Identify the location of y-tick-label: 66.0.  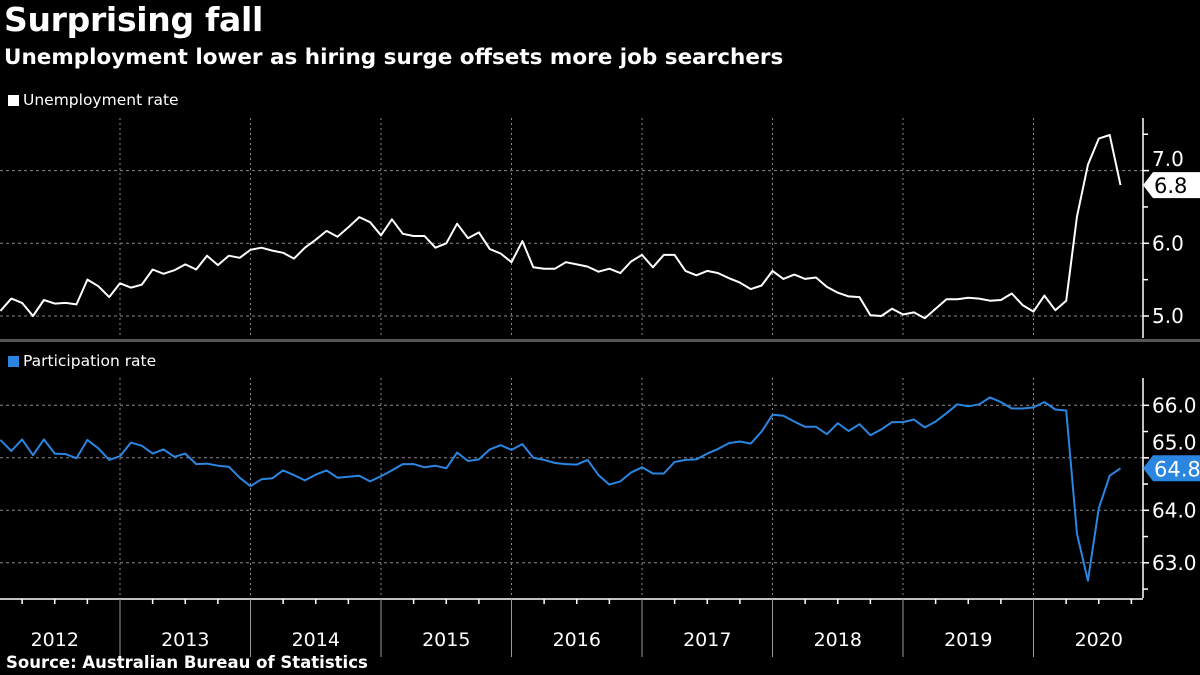
(1174, 405).